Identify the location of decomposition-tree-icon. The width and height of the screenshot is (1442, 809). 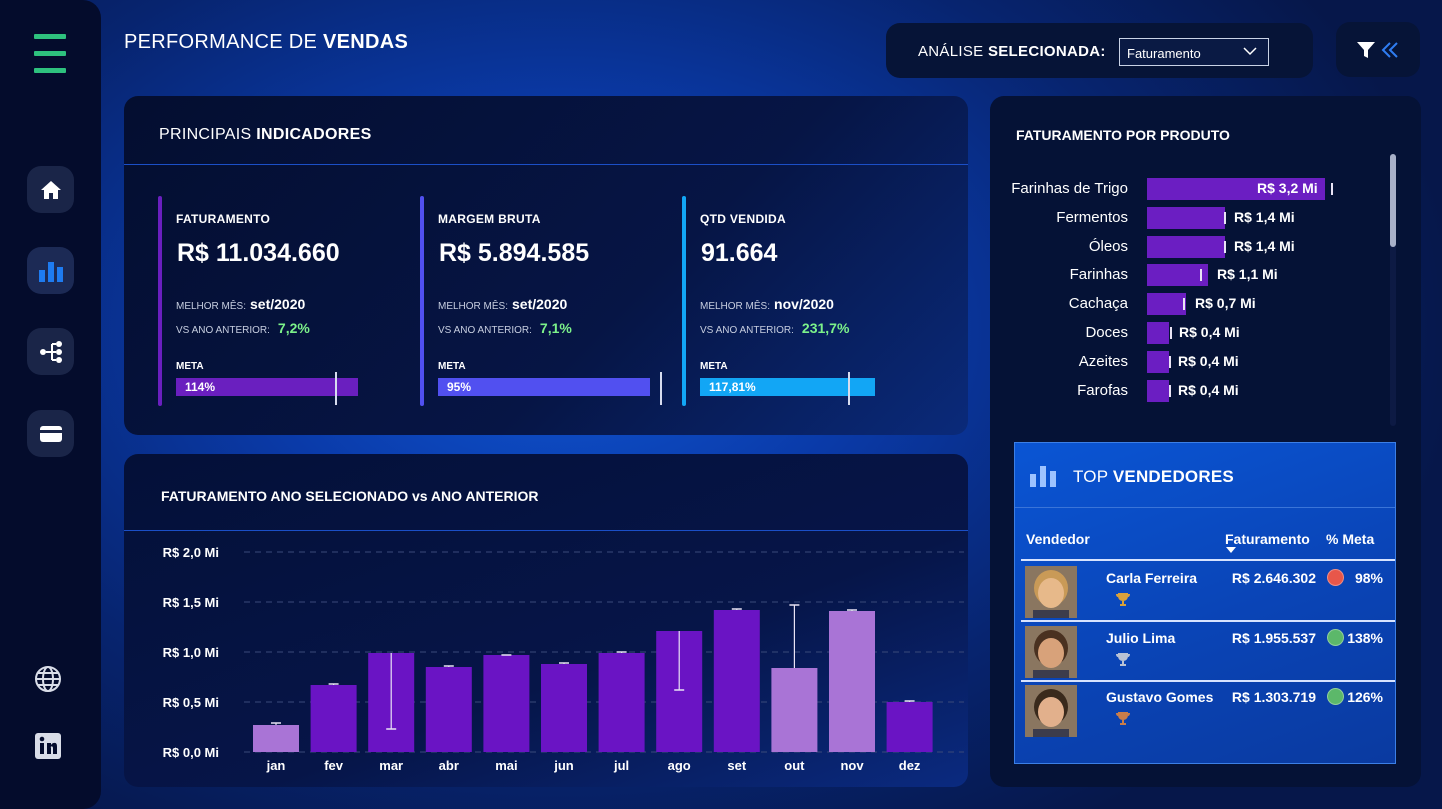
(50, 351).